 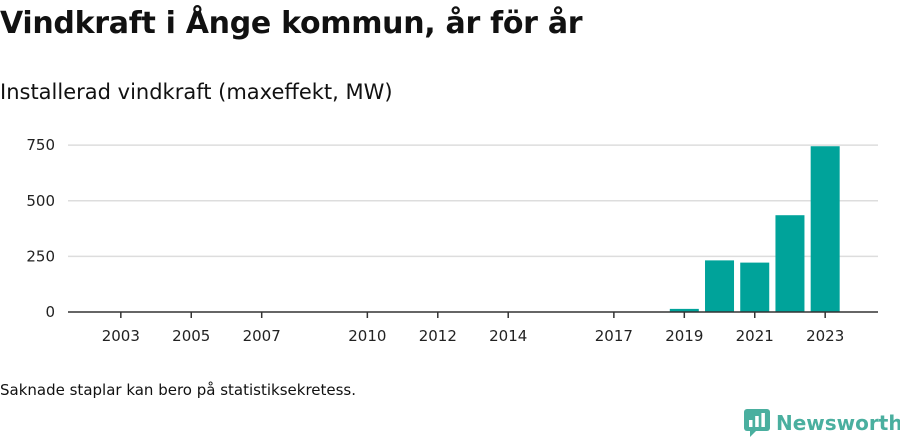 I want to click on bar-2020, so click(x=720, y=286).